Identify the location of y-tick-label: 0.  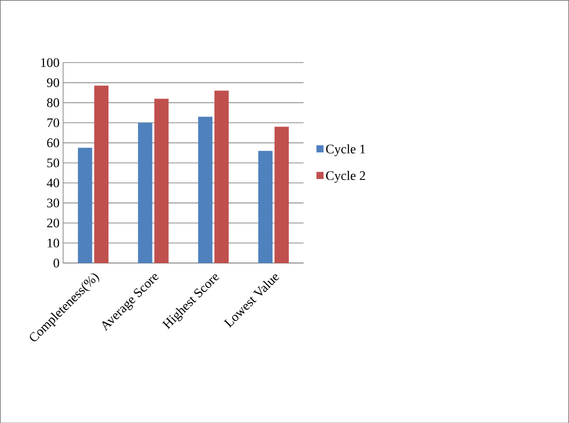
(57, 263).